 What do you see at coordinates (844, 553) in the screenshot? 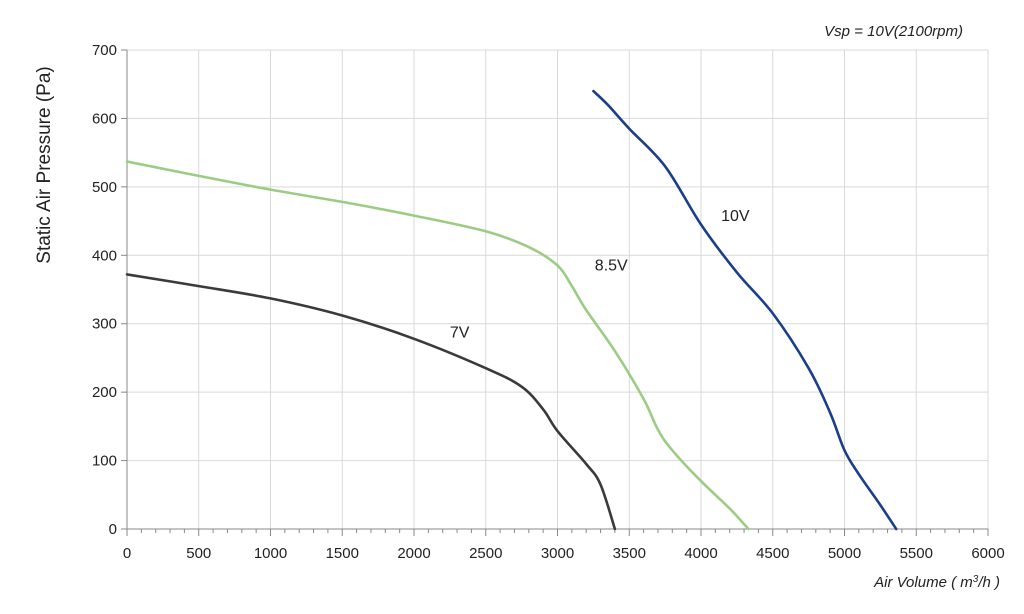
I see `x-tick-label: 5000` at bounding box center [844, 553].